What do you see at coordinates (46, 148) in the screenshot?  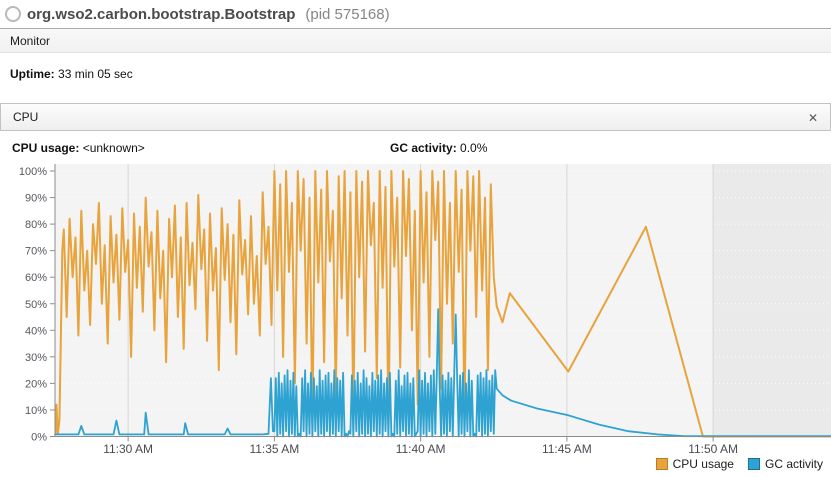 I see `cpu-usage-label: CPU usage:` at bounding box center [46, 148].